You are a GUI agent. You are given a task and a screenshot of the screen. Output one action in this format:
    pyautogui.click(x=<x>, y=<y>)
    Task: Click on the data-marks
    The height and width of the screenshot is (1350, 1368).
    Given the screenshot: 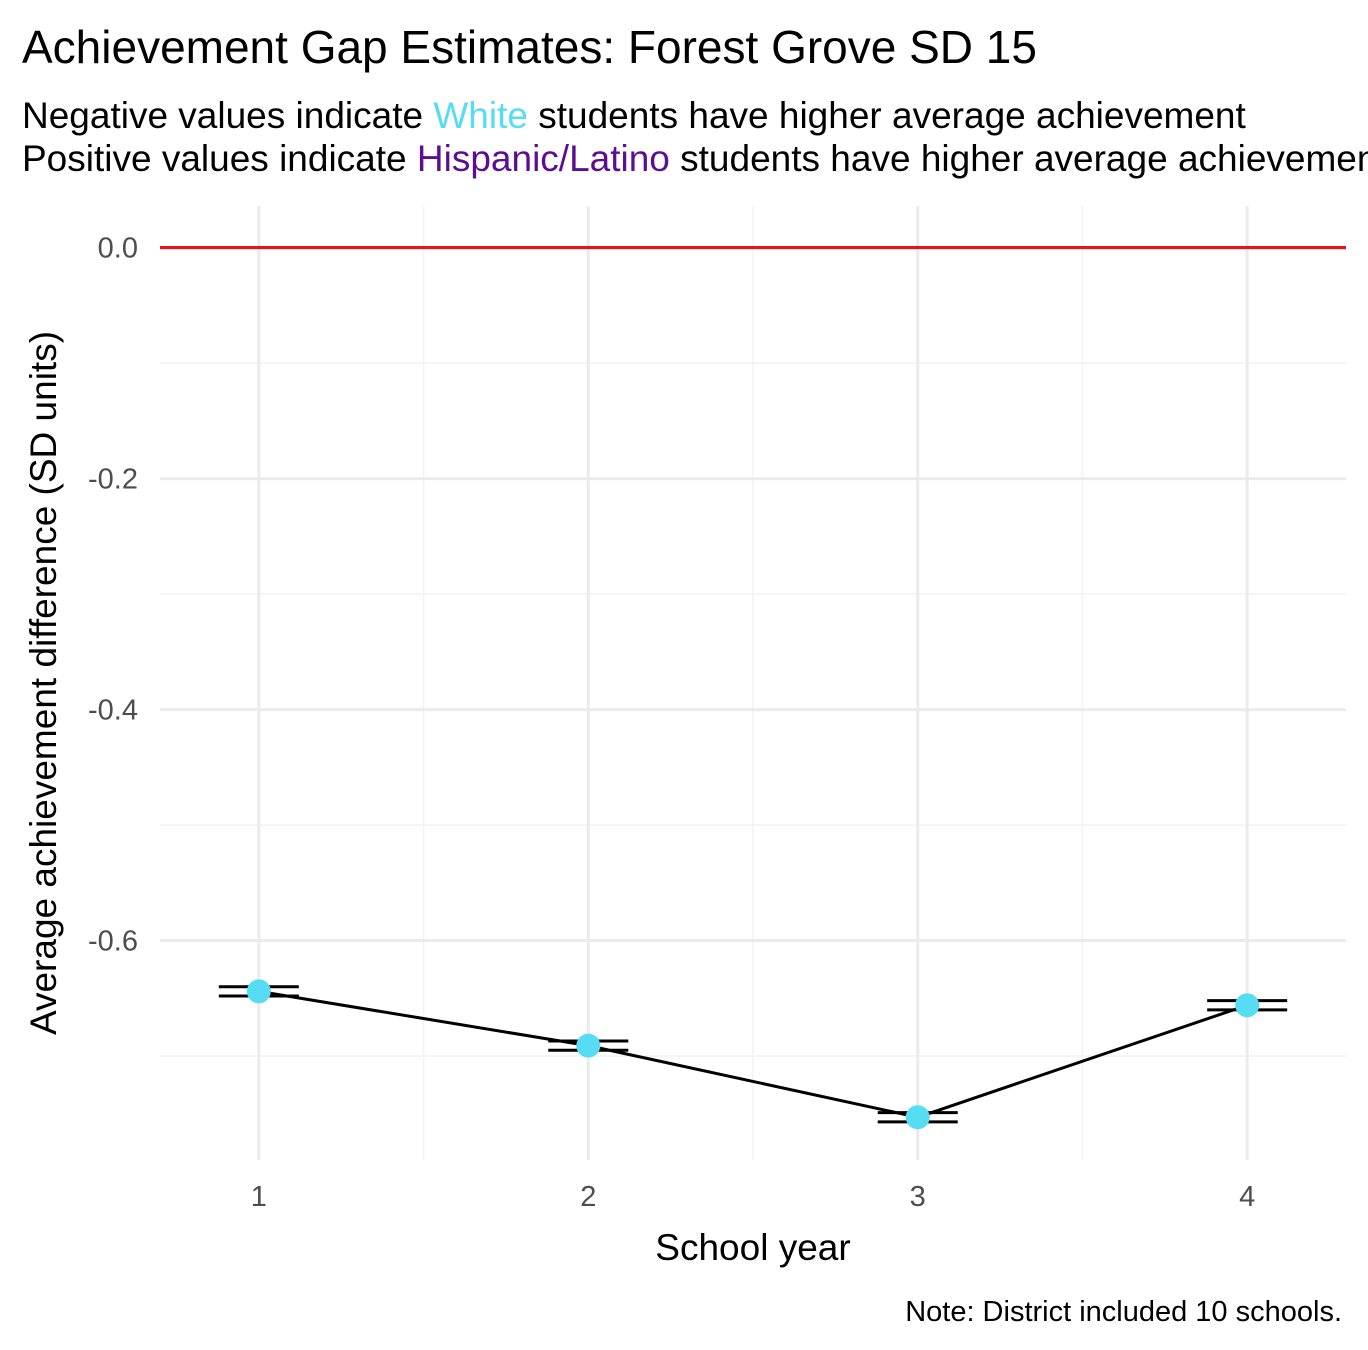 What is the action you would take?
    pyautogui.click(x=753, y=1054)
    